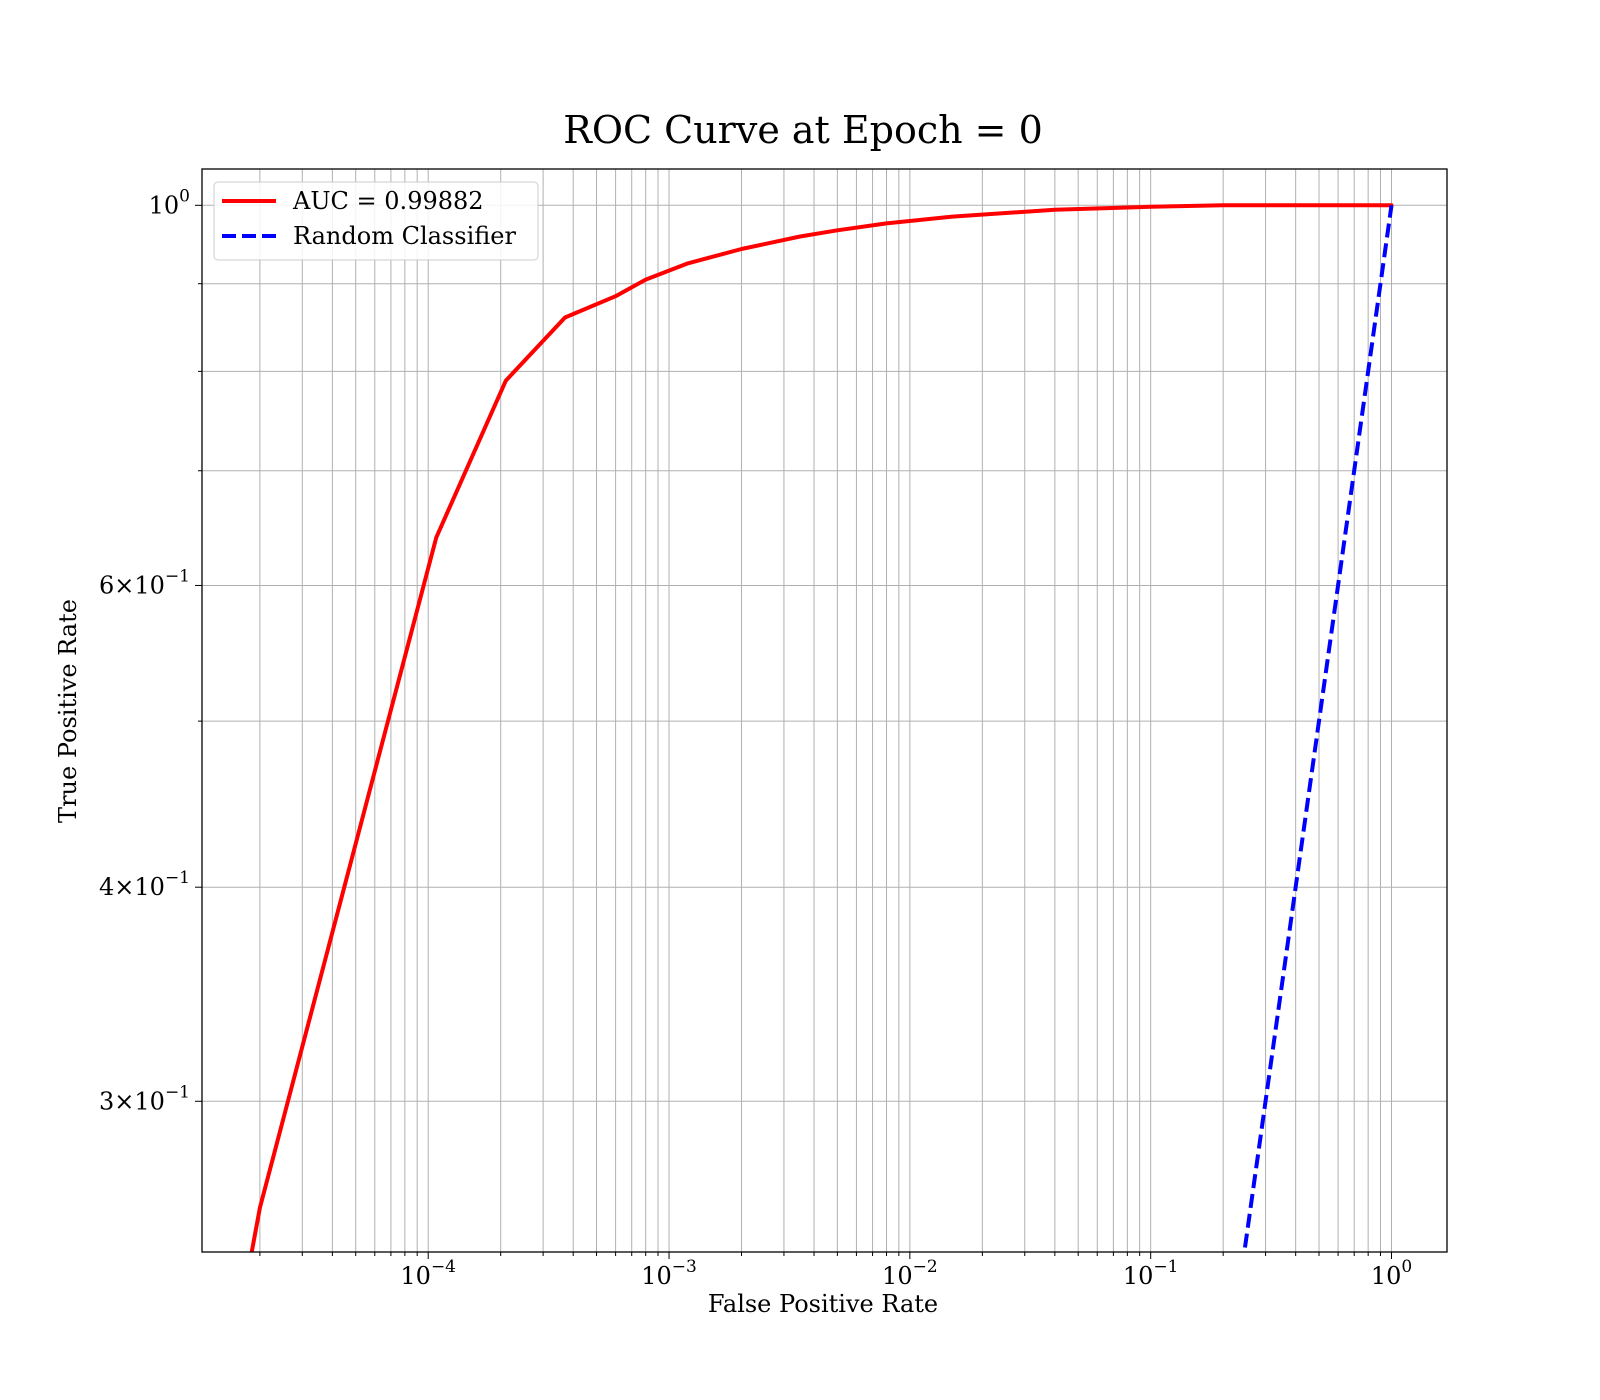  What do you see at coordinates (68, 711) in the screenshot?
I see `y-axis-label: True Positive Rate` at bounding box center [68, 711].